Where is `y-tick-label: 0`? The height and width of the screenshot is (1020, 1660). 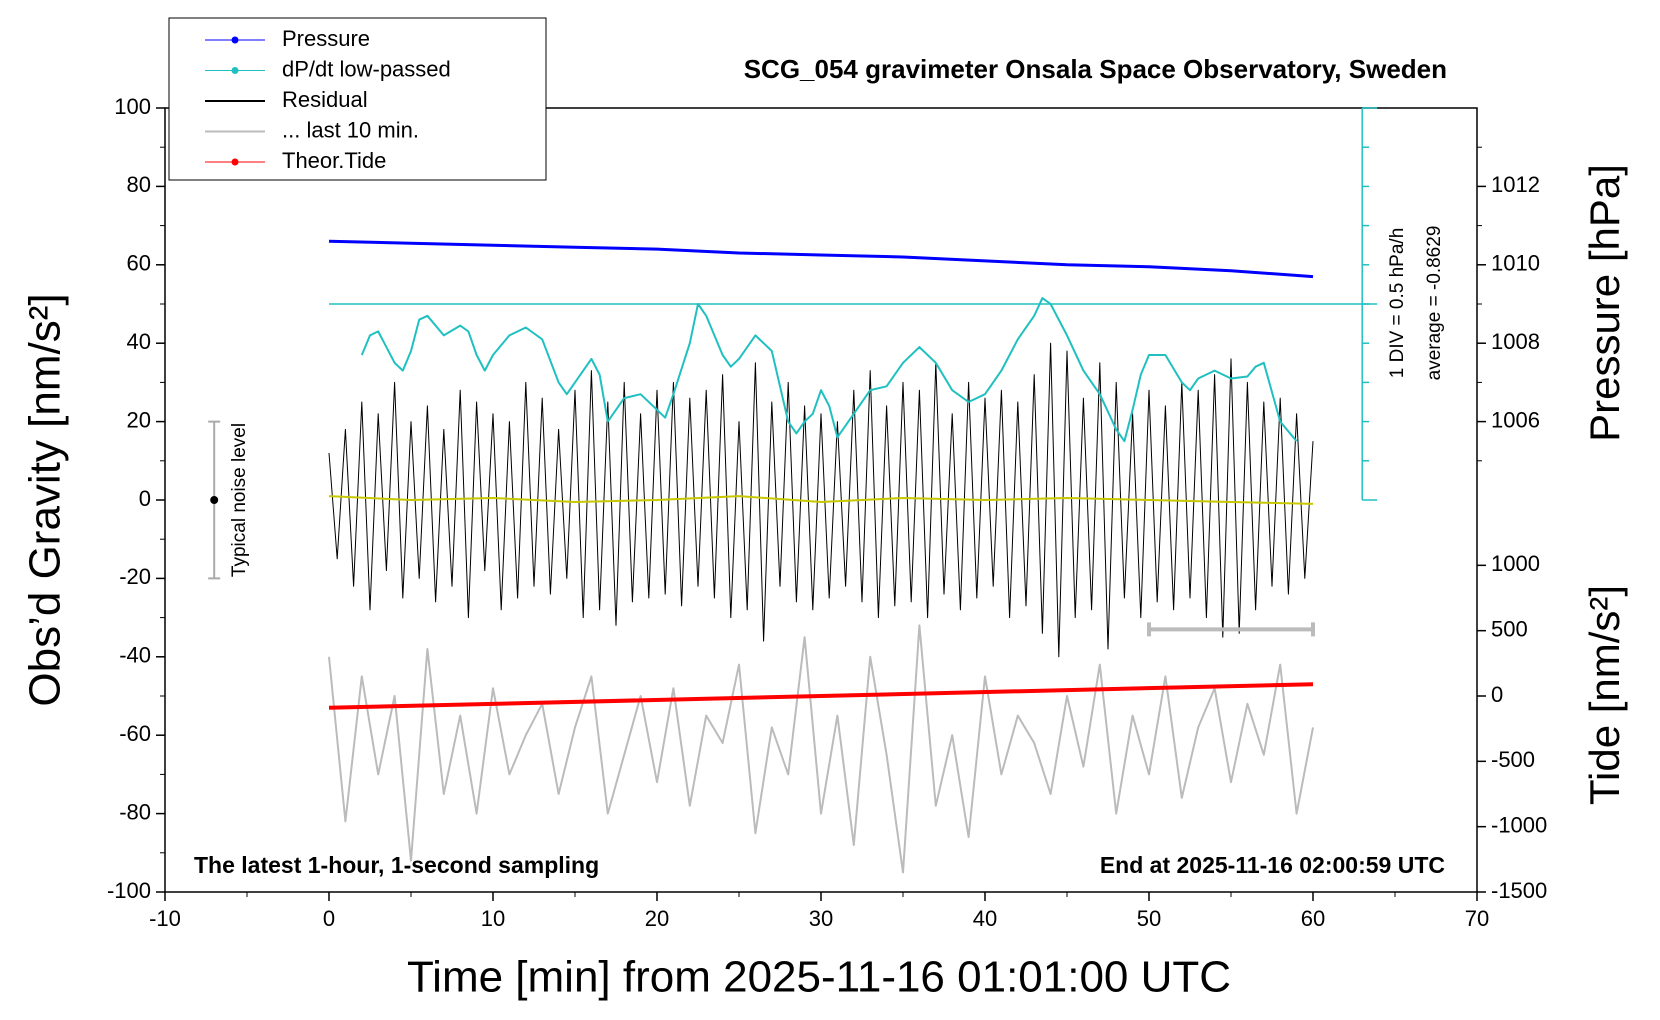
y-tick-label: 0 is located at coordinates (145, 498).